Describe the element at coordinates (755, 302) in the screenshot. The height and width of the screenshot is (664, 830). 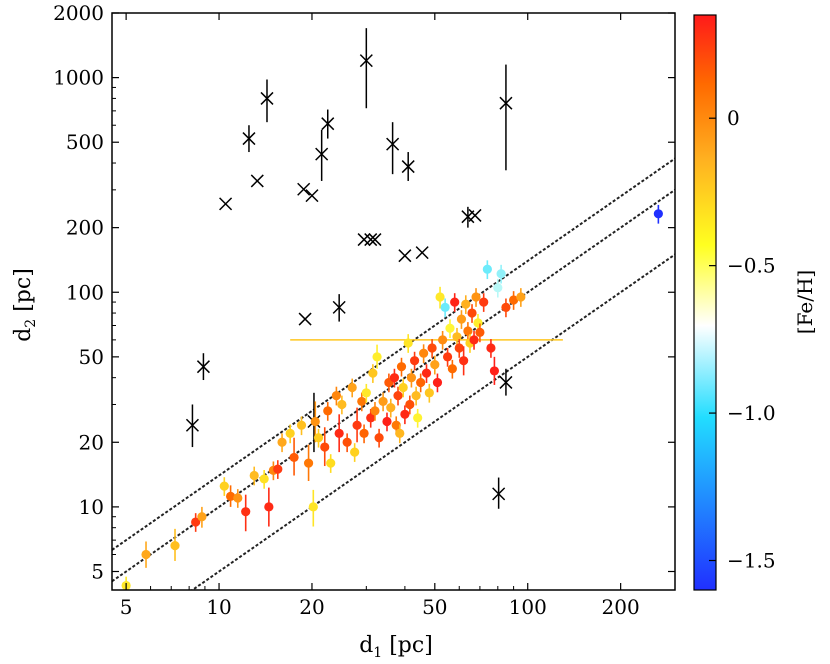
I see `colorbar: 0 −0.5 −1.0 −1.5 [Fe/H]` at that location.